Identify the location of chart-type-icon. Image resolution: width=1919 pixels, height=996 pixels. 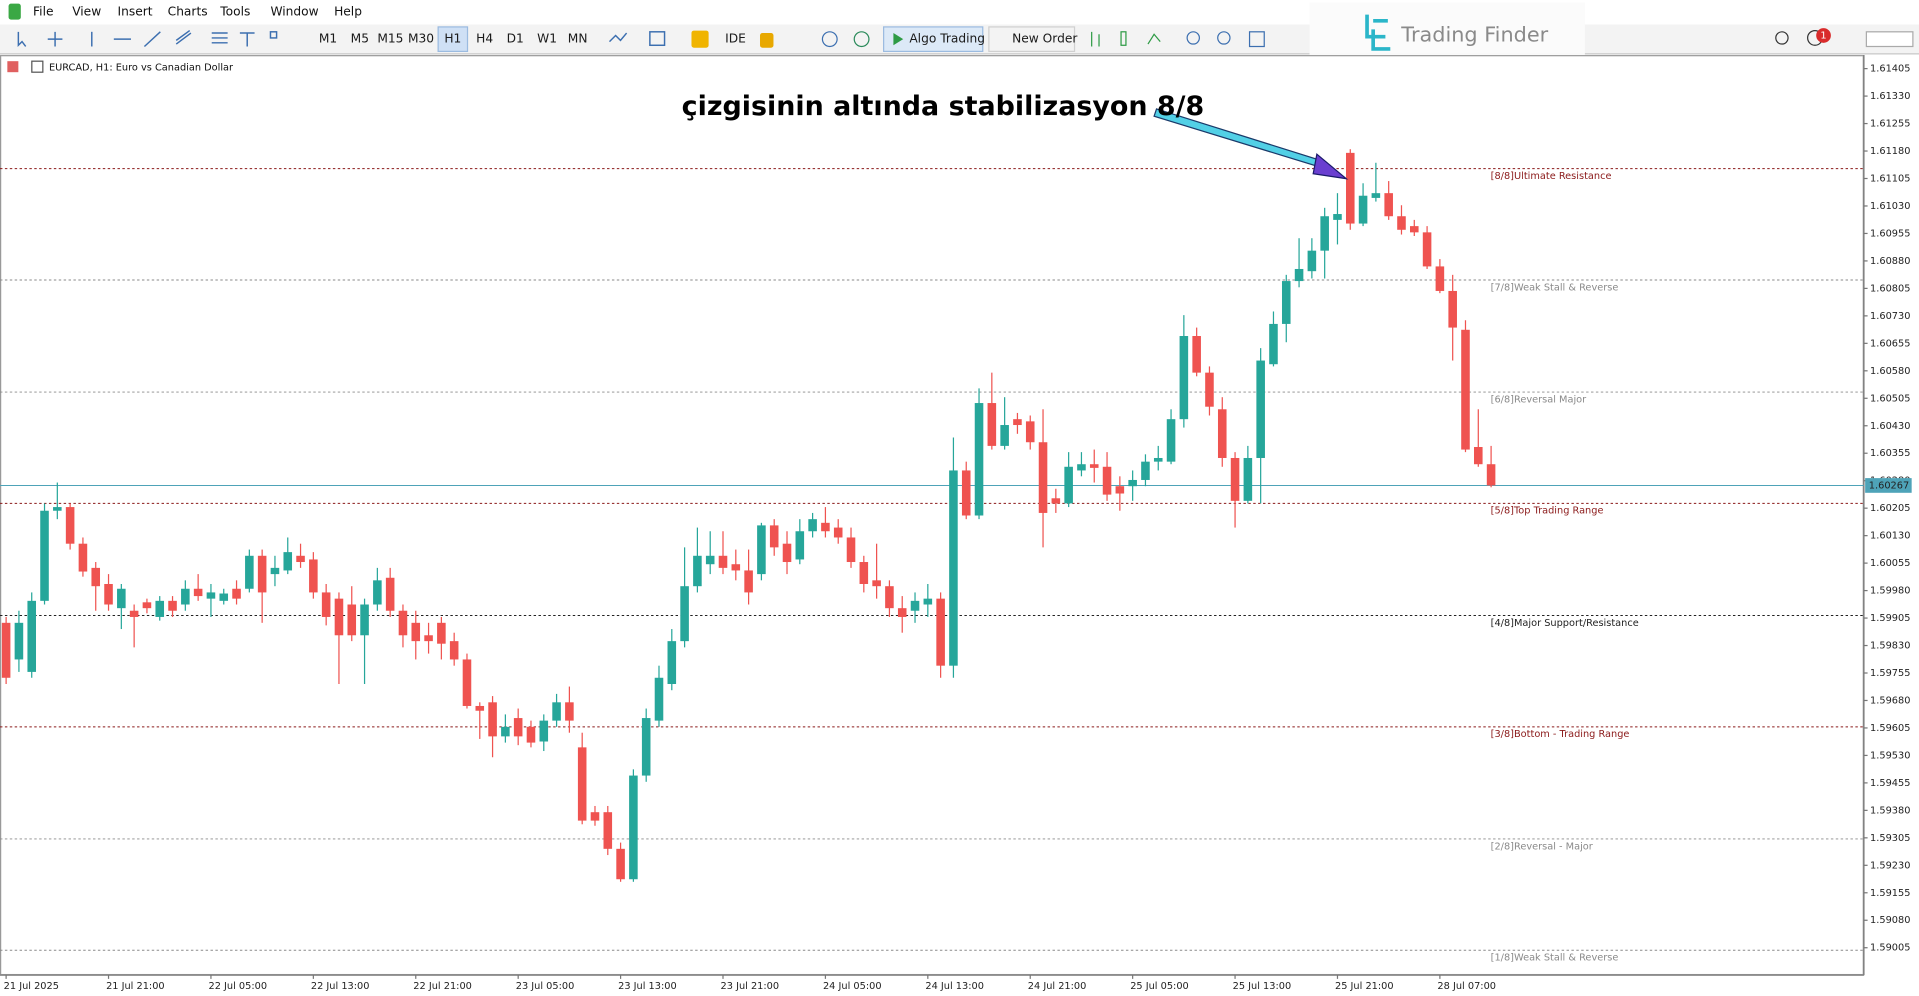
(618, 37).